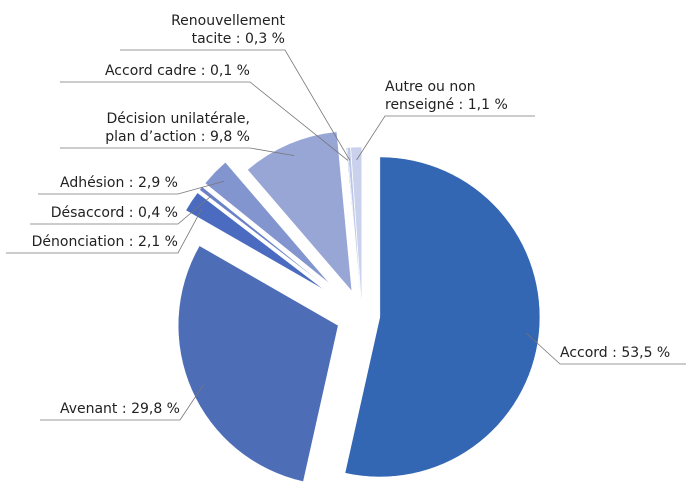  I want to click on value-label: 29,8 %, so click(155, 409).